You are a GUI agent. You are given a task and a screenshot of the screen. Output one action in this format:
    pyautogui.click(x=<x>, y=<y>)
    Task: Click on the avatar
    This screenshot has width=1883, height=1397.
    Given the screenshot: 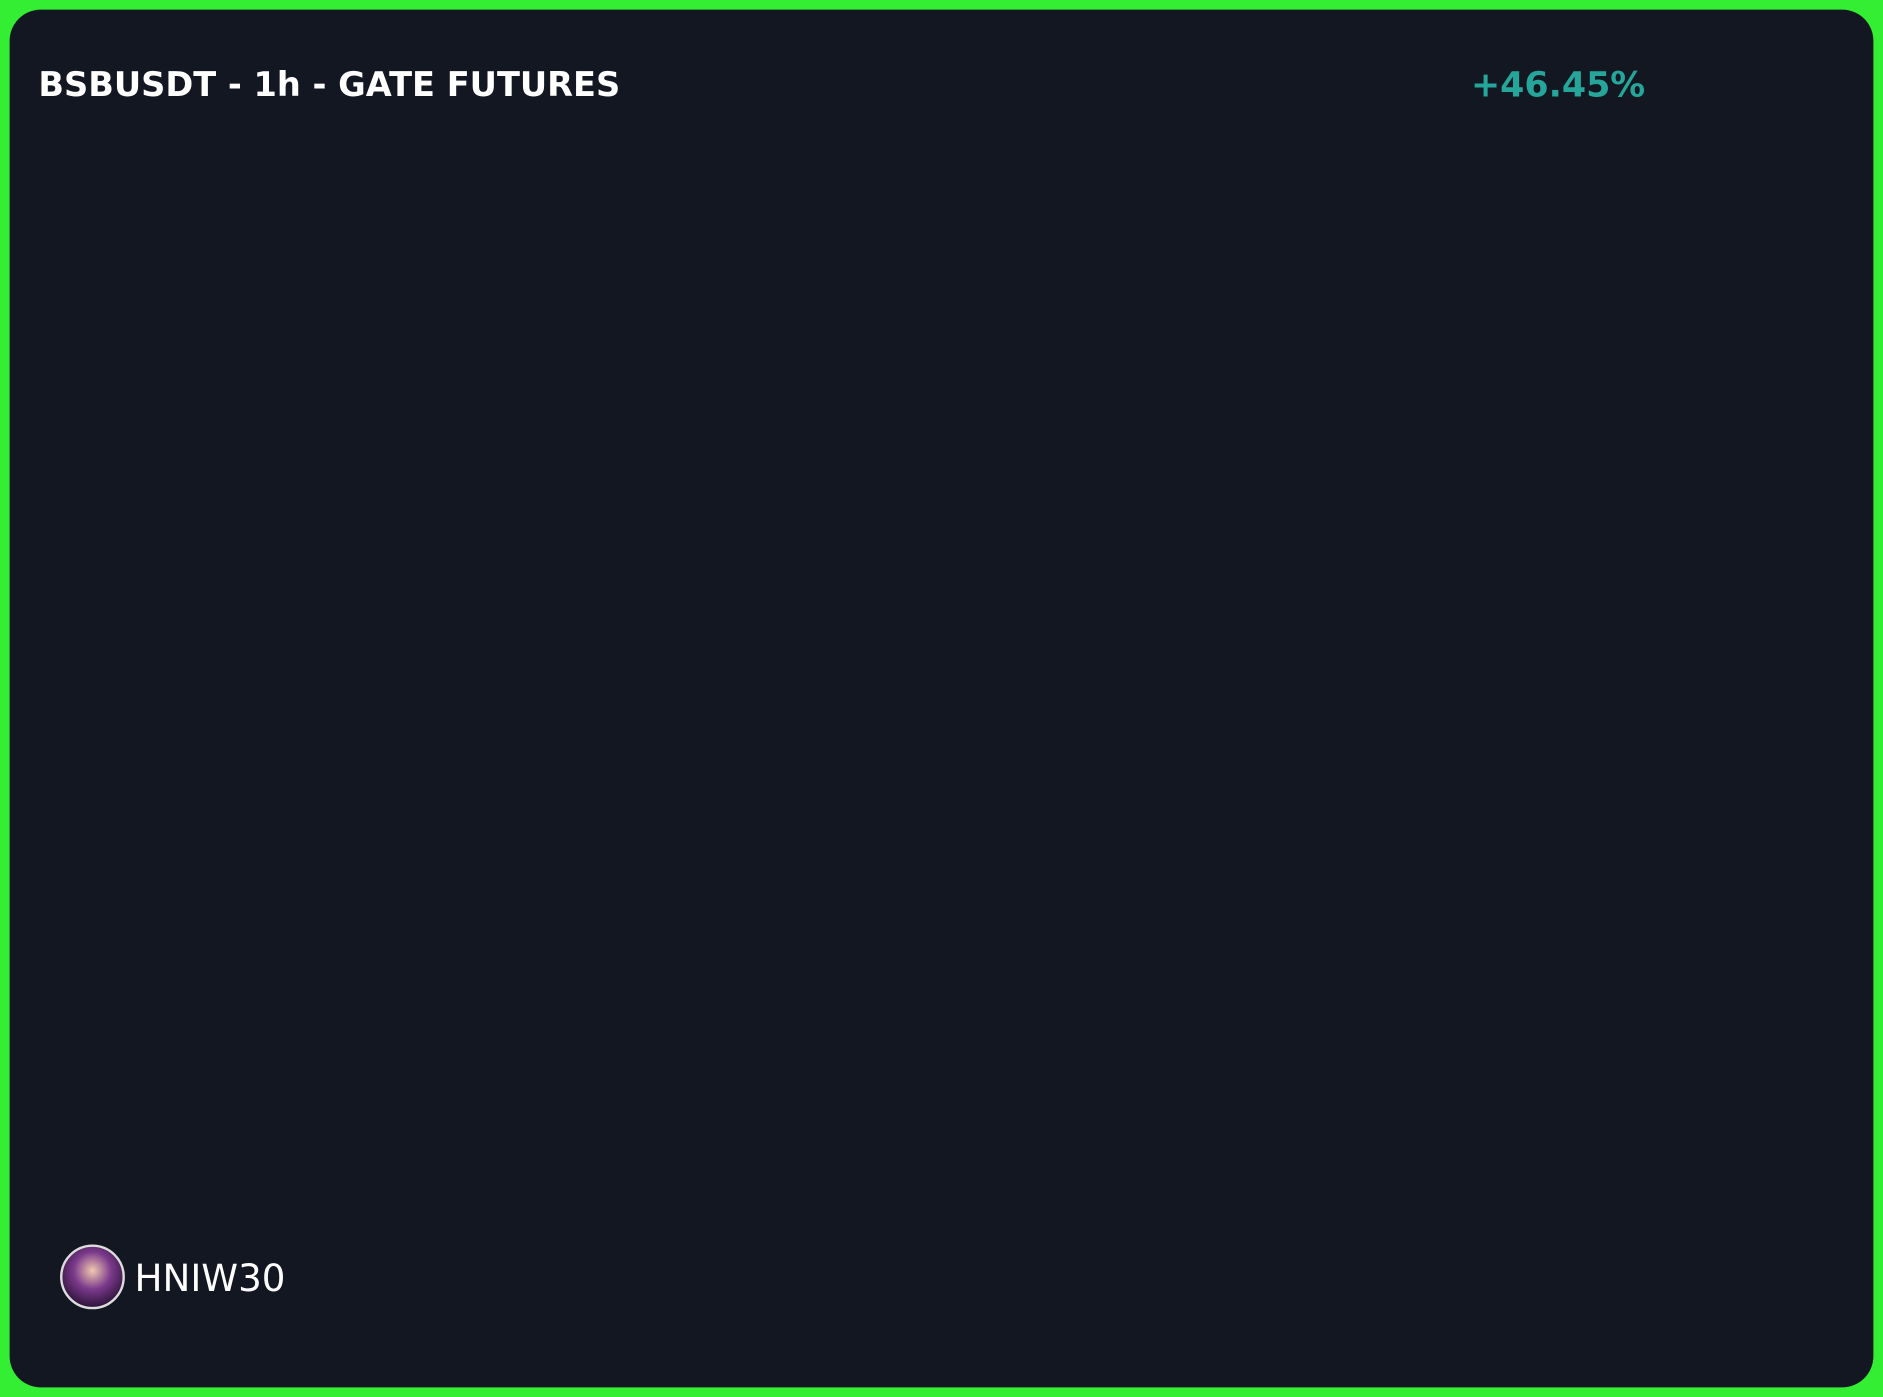 What is the action you would take?
    pyautogui.click(x=92, y=1277)
    